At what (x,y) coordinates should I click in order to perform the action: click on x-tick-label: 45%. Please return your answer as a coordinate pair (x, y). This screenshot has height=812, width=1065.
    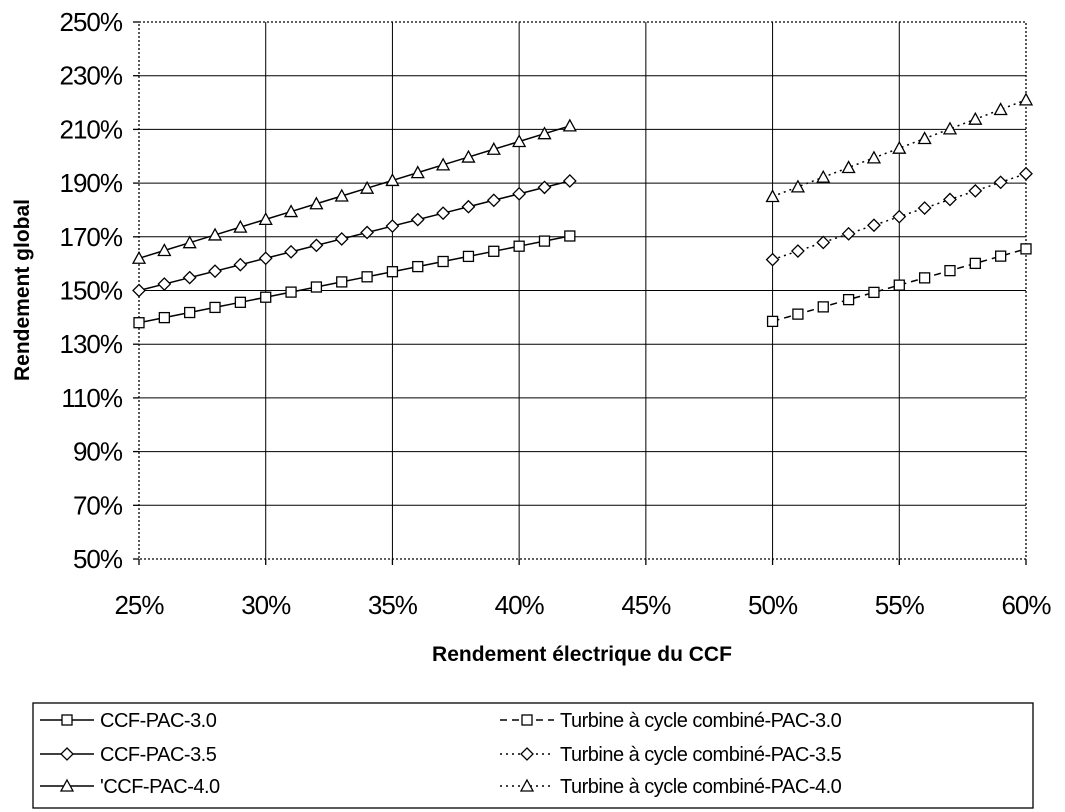
    Looking at the image, I should click on (646, 605).